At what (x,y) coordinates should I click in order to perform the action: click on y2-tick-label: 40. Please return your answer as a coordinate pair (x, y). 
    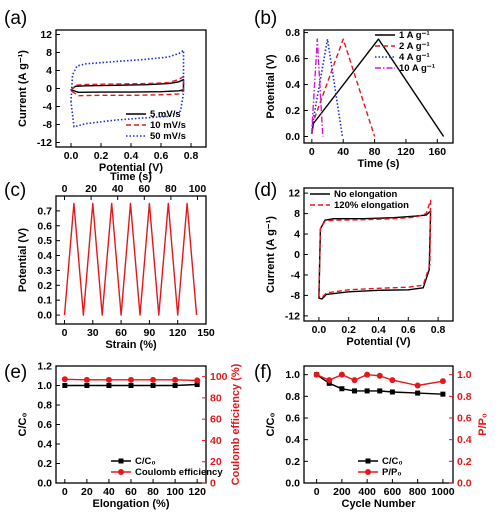
    Looking at the image, I should click on (216, 441).